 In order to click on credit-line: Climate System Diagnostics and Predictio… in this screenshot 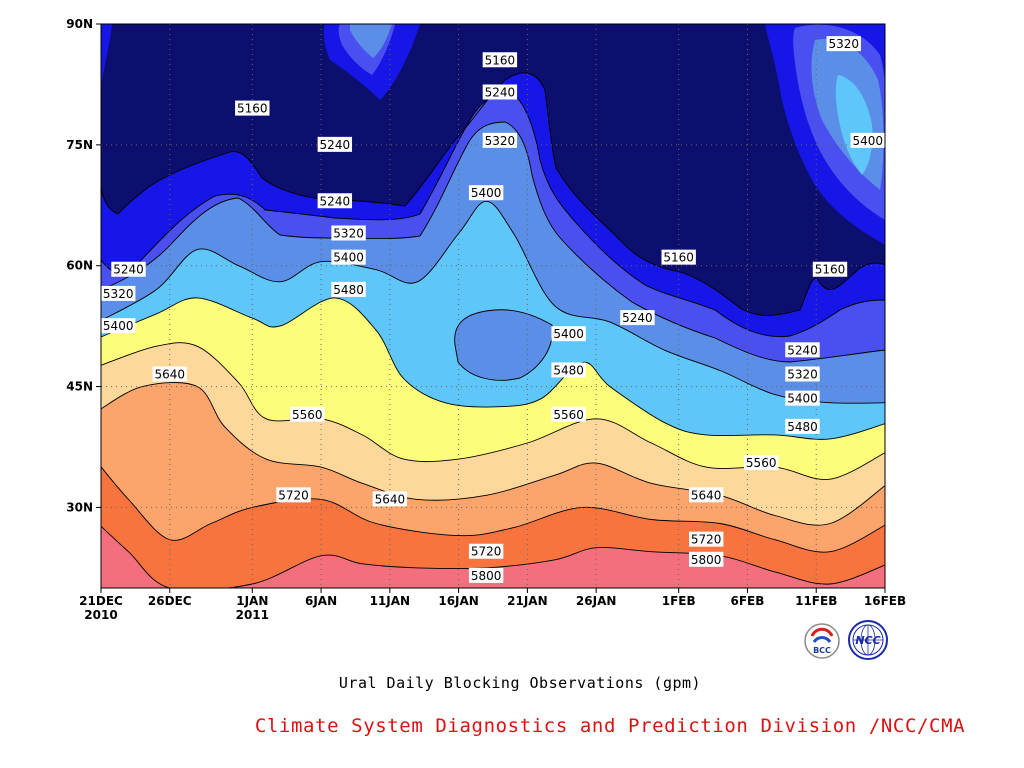, I will do `click(610, 726)`.